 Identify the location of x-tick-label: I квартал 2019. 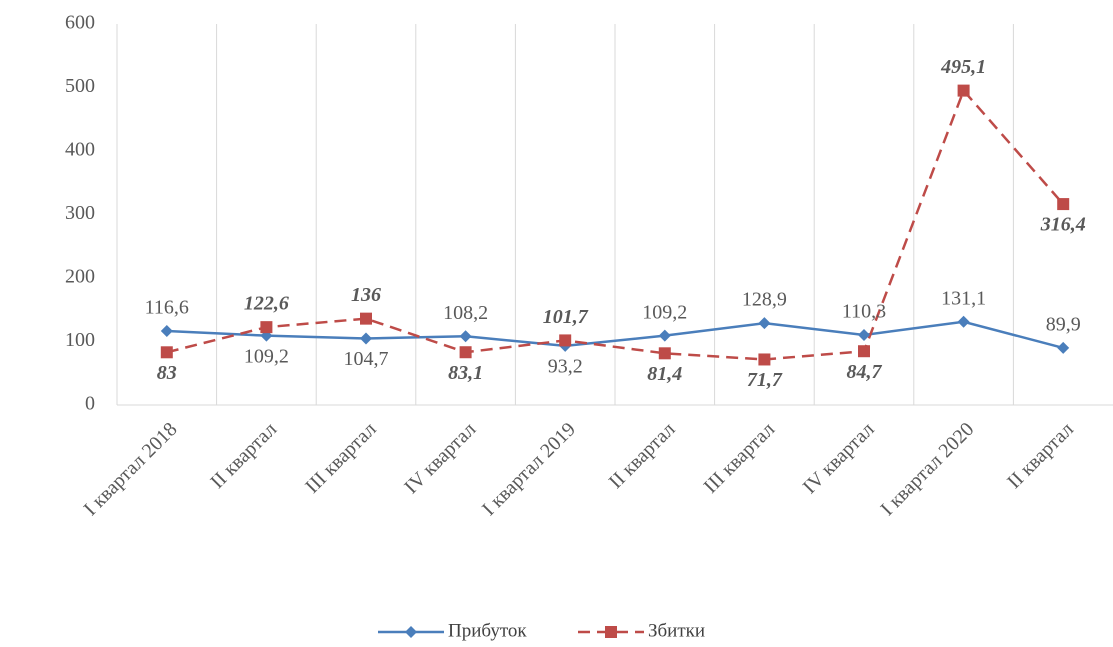
(529, 469).